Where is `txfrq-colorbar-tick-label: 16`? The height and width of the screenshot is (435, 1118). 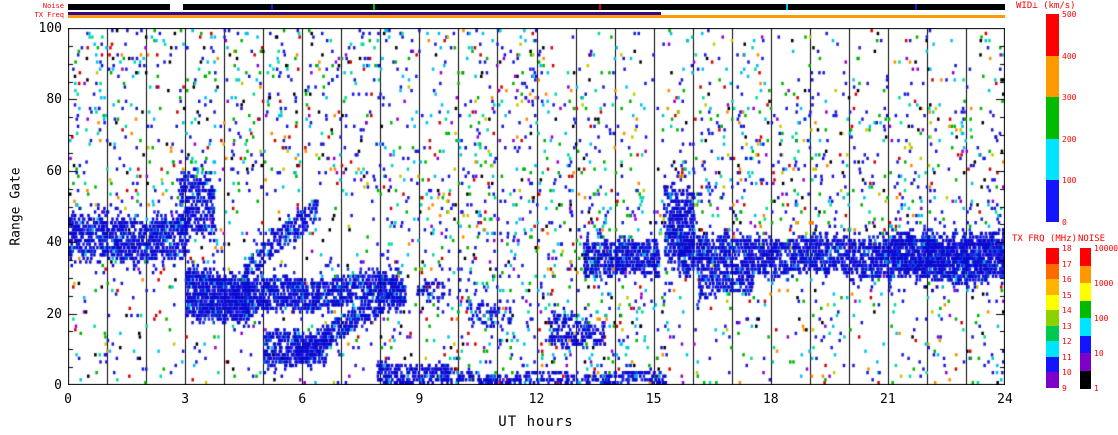 txfrq-colorbar-tick-label: 16 is located at coordinates (1067, 280).